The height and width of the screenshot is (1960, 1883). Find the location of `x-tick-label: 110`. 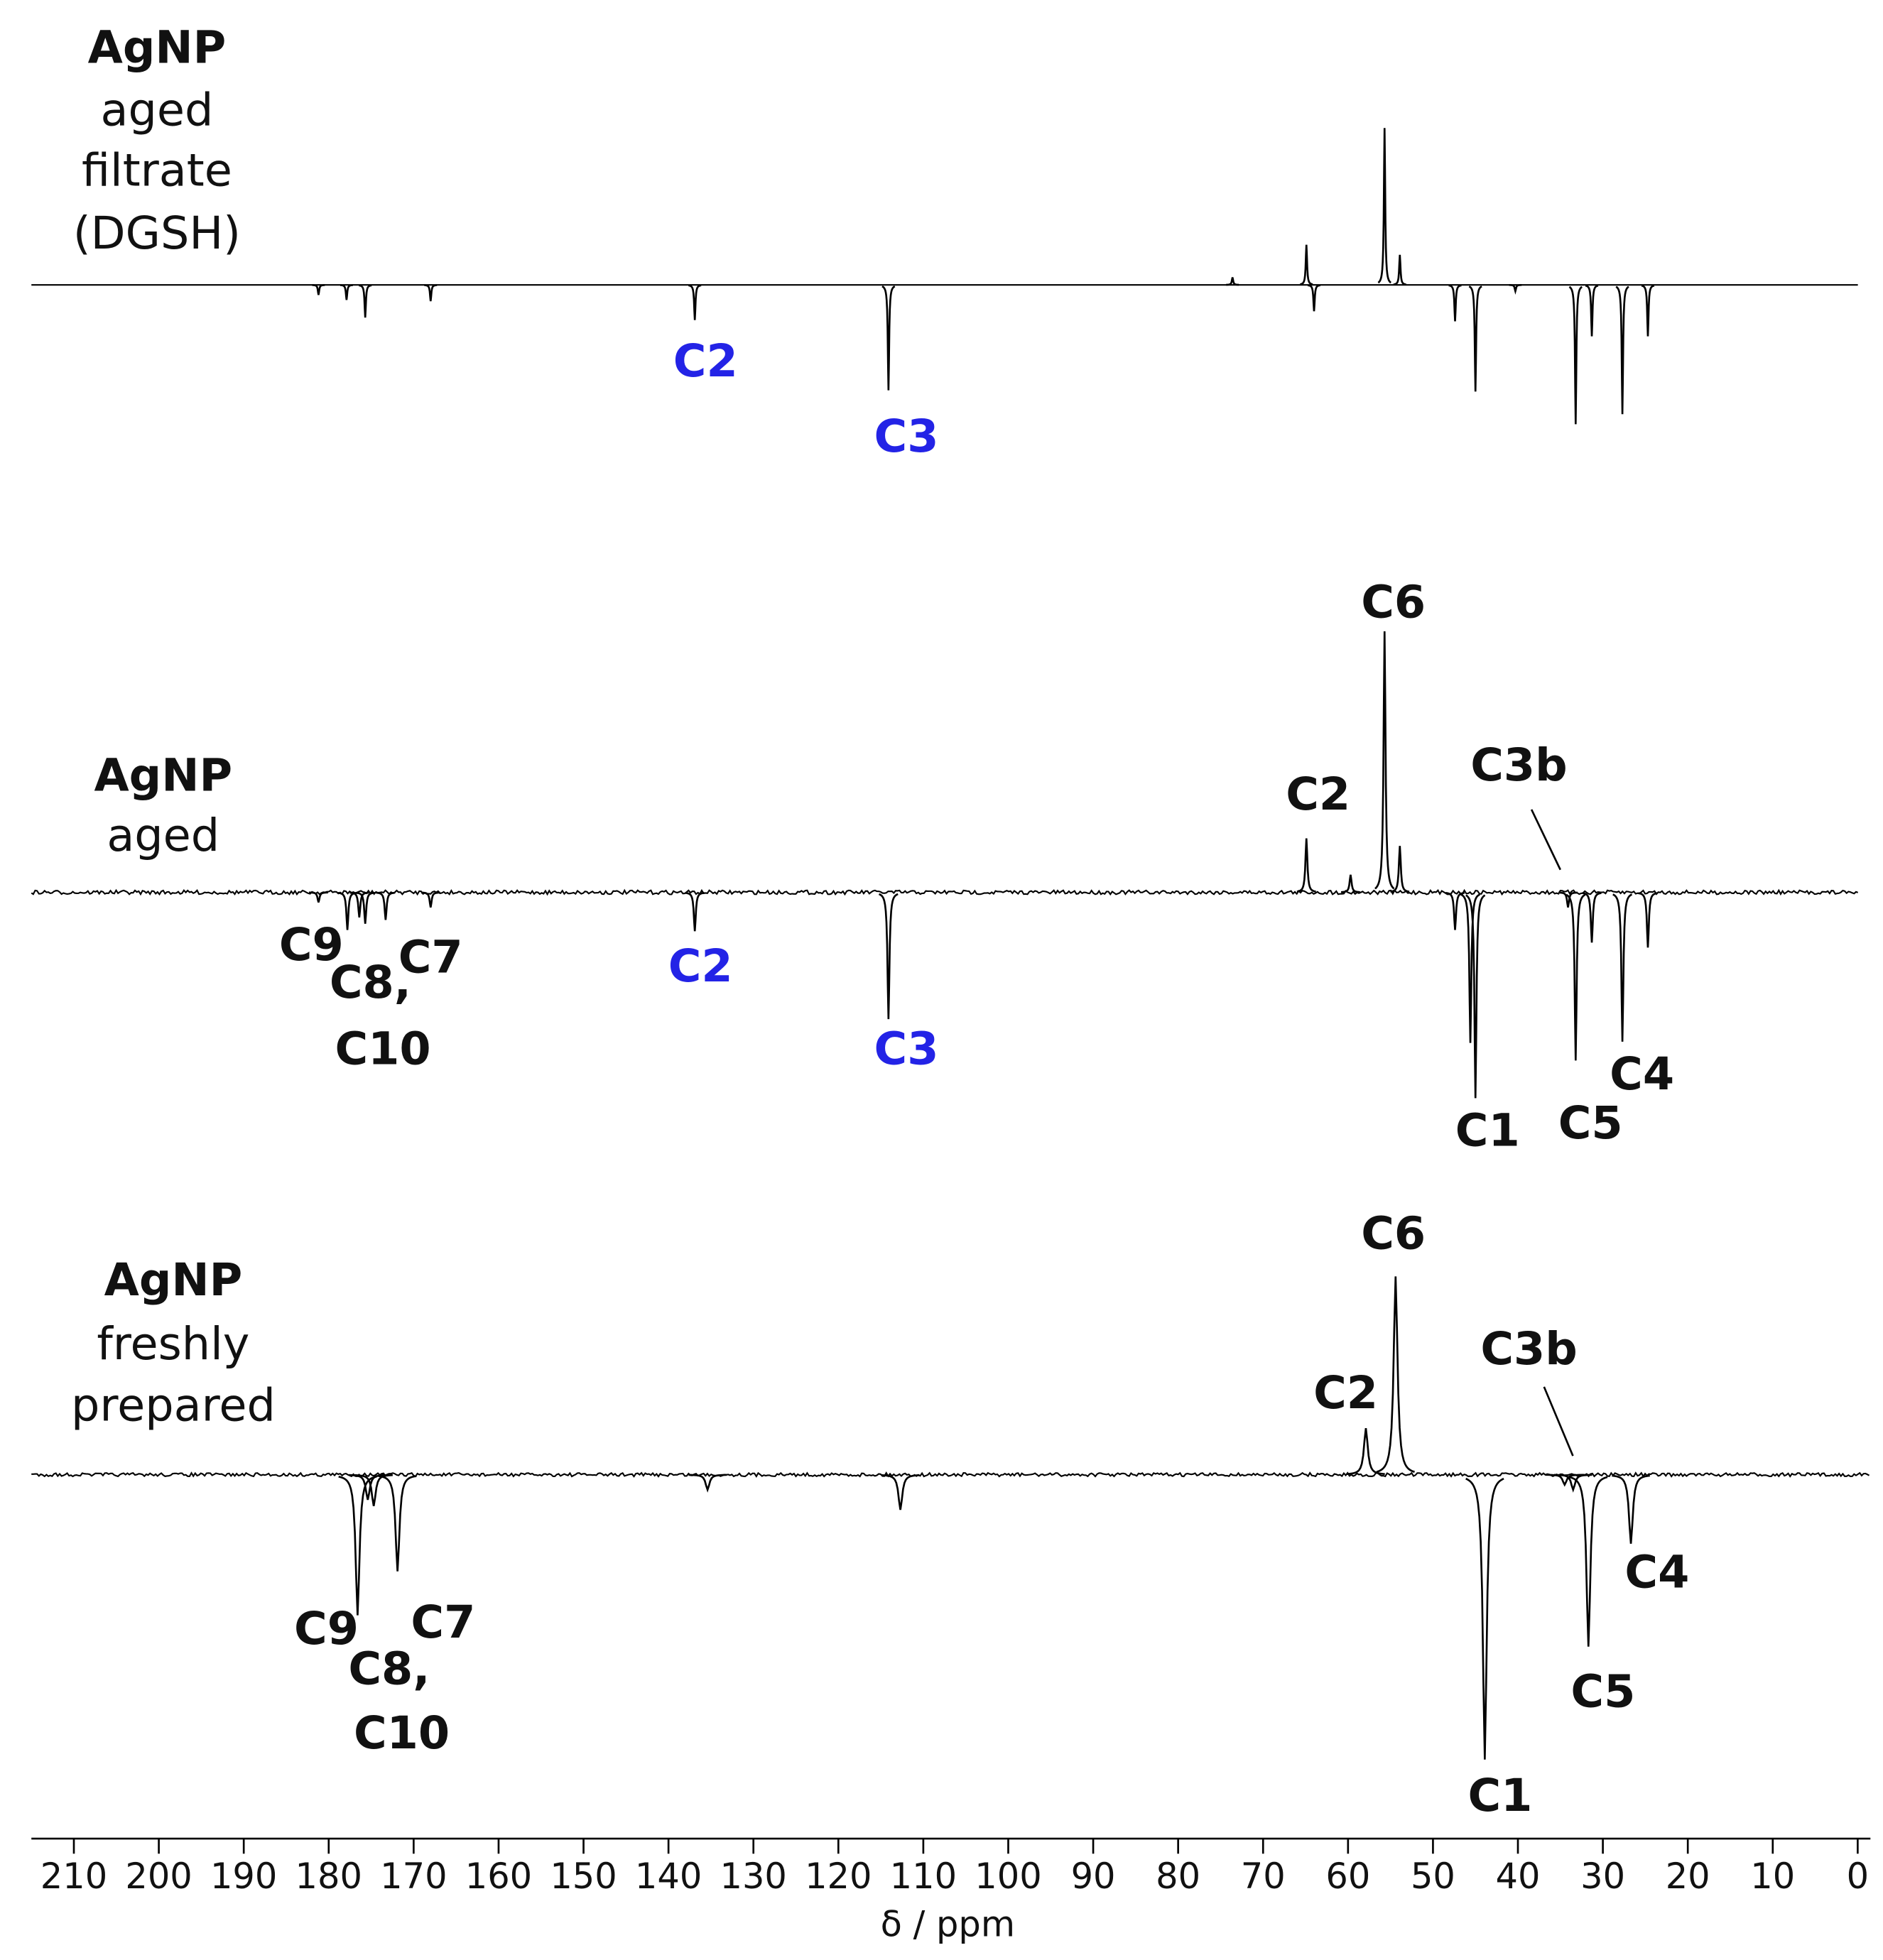

x-tick-label: 110 is located at coordinates (923, 1877).